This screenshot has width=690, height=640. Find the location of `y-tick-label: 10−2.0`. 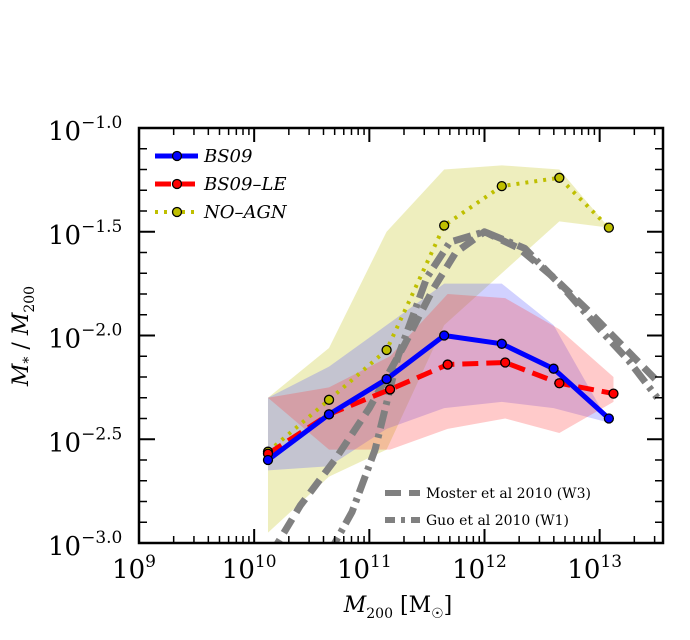

y-tick-label: 10−2.0 is located at coordinates (85, 338).